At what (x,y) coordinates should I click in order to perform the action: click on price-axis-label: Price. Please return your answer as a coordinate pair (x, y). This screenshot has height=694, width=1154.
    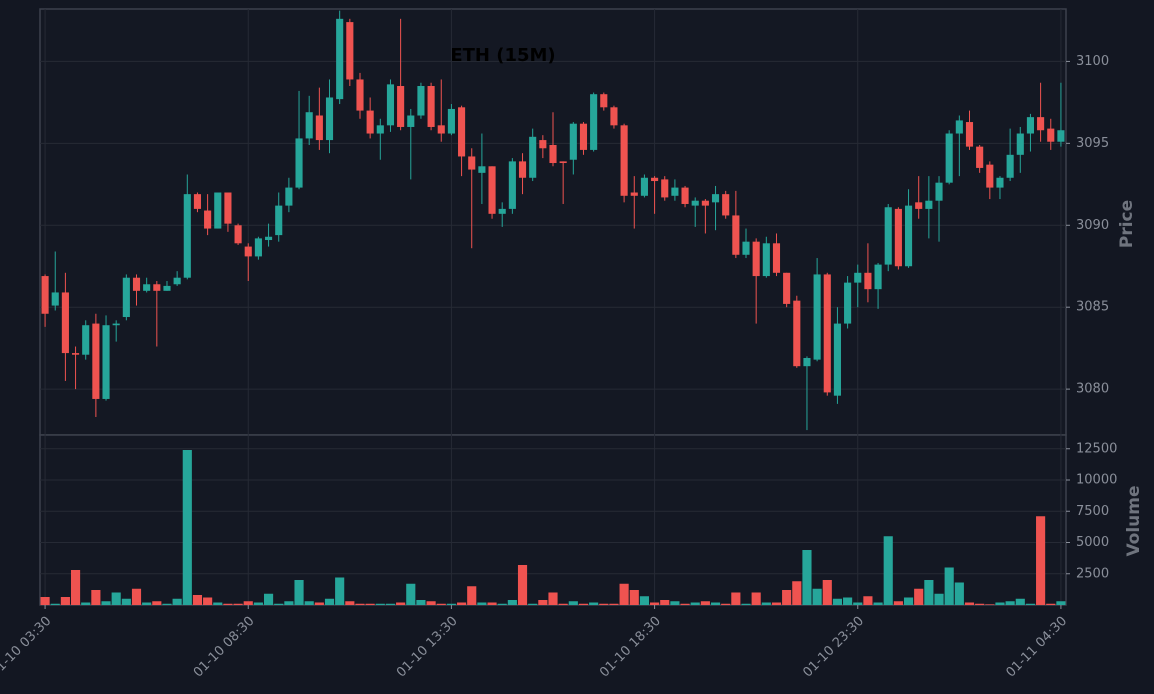
    Looking at the image, I should click on (1127, 224).